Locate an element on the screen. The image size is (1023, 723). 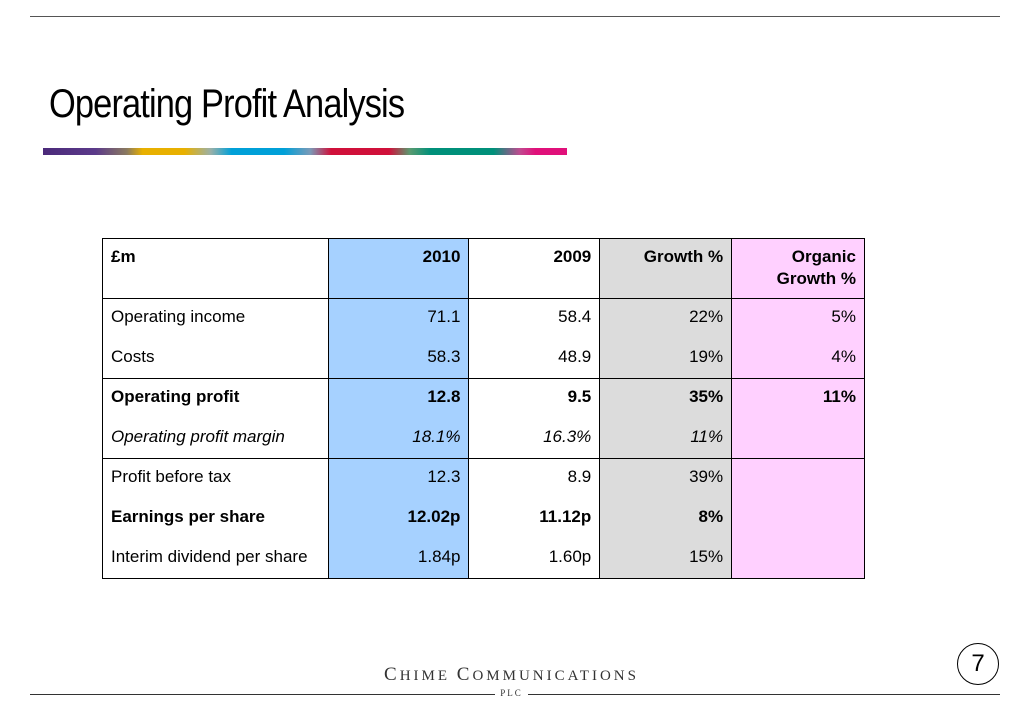
cell-2009: 9.5 is located at coordinates (534, 398).